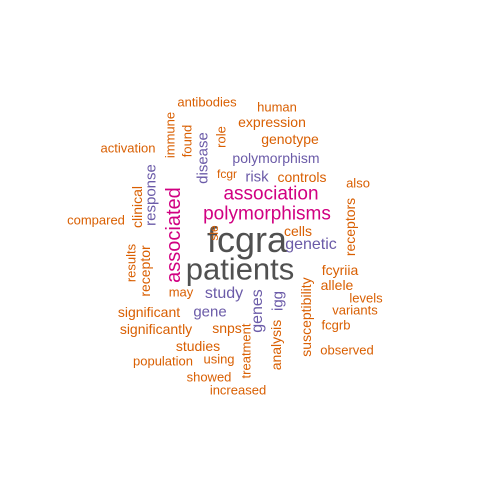 The width and height of the screenshot is (480, 480). What do you see at coordinates (227, 328) in the screenshot?
I see `word-snps: snps` at bounding box center [227, 328].